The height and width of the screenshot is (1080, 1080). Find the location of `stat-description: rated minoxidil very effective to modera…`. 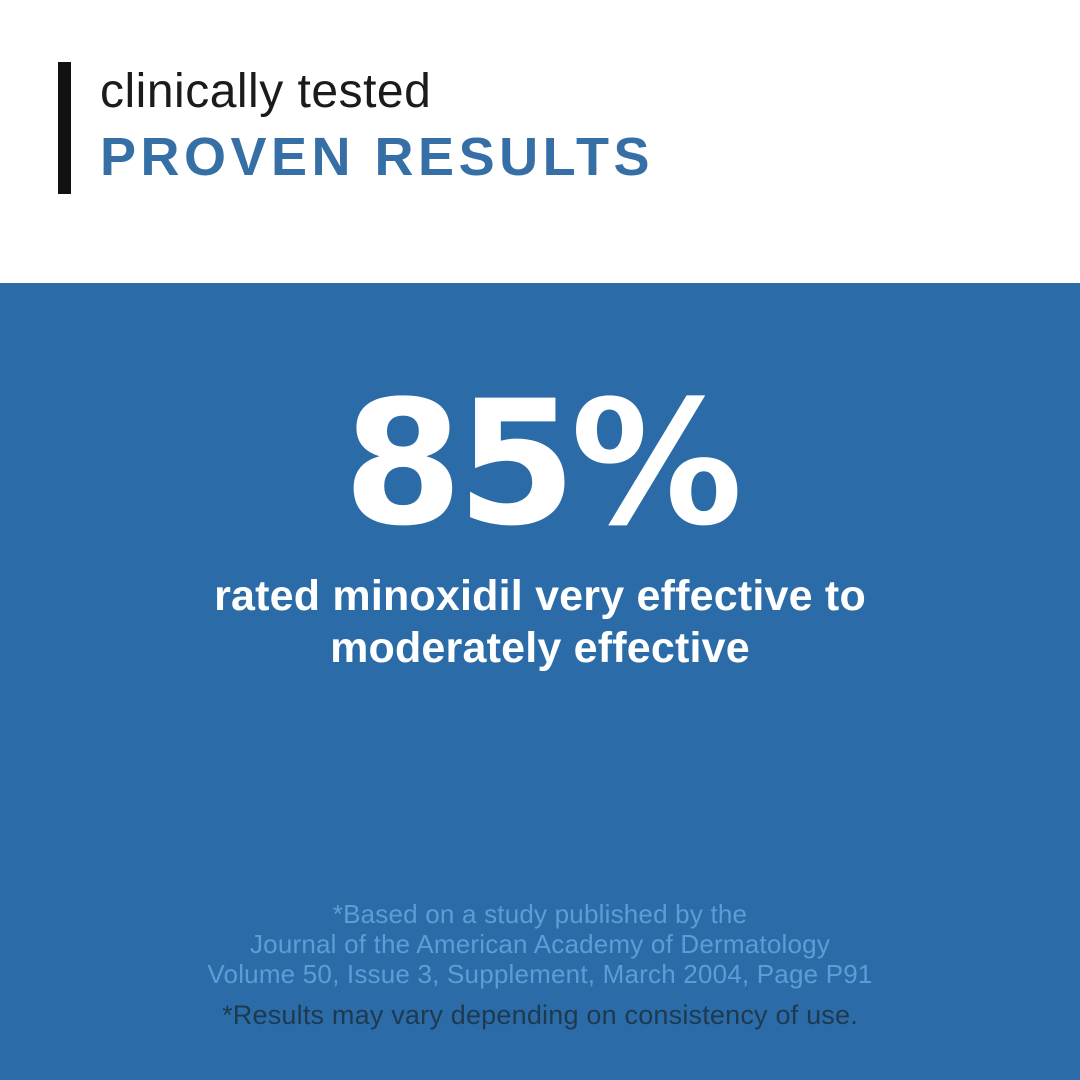

stat-description: rated minoxidil very effective to modera… is located at coordinates (540, 622).